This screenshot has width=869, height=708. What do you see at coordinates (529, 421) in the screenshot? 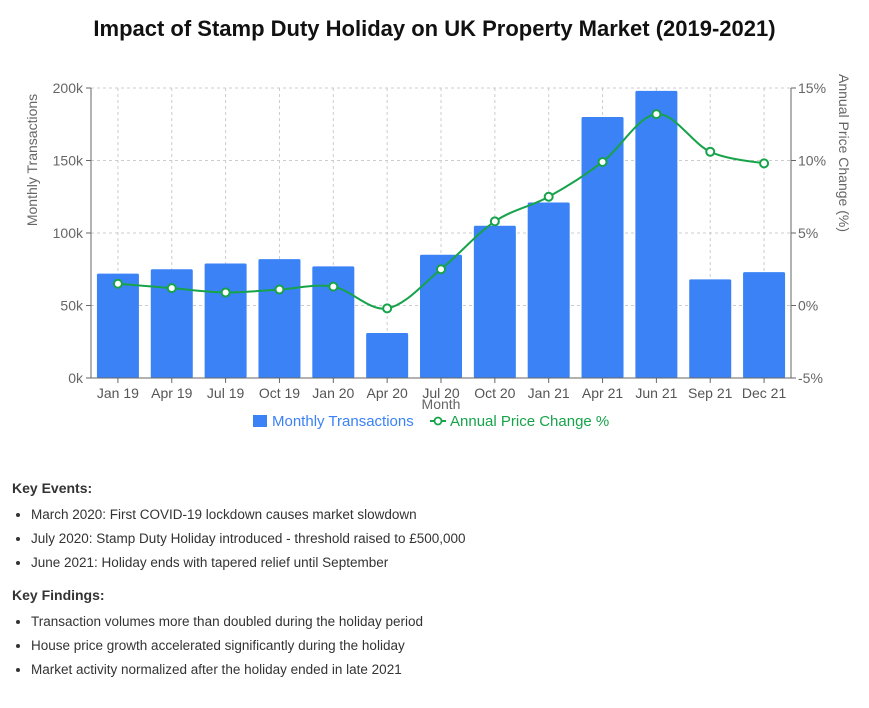
I see `legend-label-price-change: Annual Price Change %` at bounding box center [529, 421].